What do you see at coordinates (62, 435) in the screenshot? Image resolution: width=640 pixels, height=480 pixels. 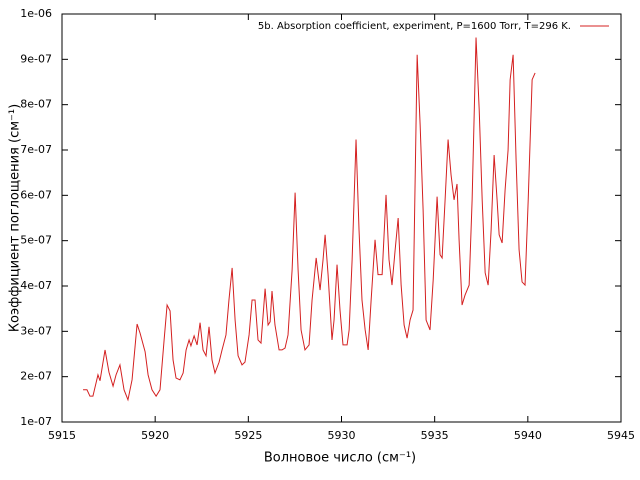 I see `x-tick-label: 5915` at bounding box center [62, 435].